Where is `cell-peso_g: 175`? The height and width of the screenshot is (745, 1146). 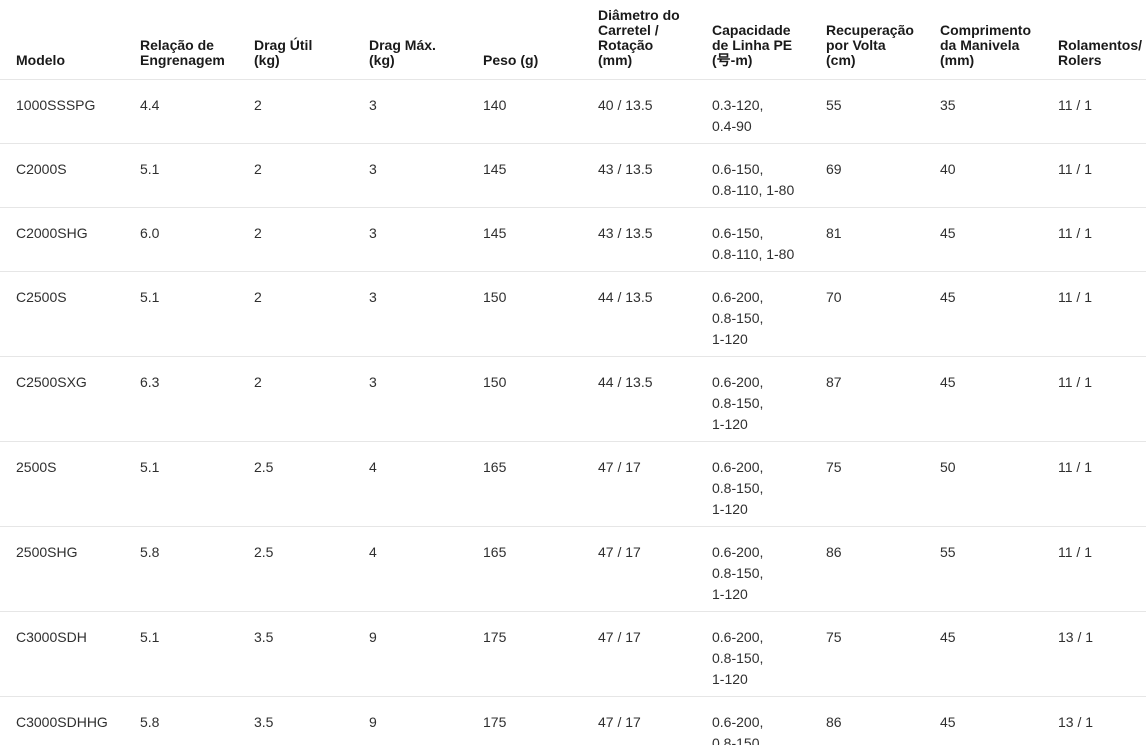
cell-peso_g: 175 is located at coordinates (495, 722).